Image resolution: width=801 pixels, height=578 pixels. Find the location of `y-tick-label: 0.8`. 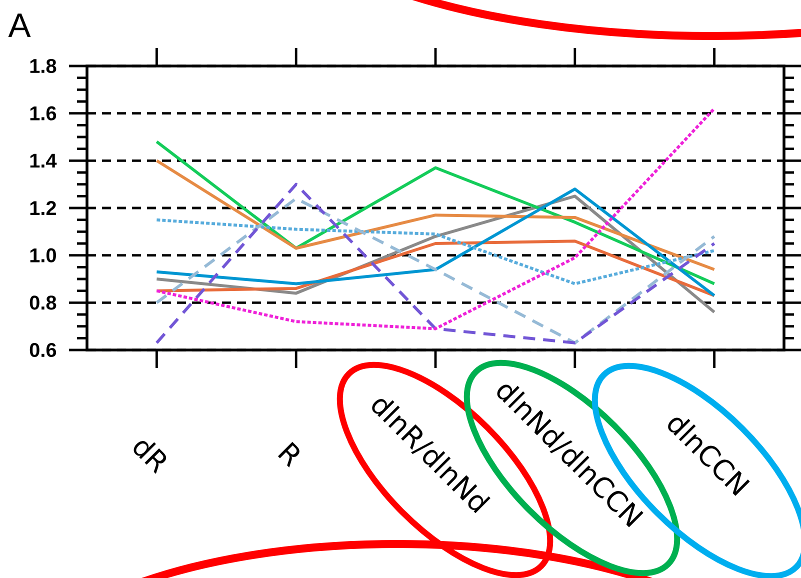

y-tick-label: 0.8 is located at coordinates (43, 303).